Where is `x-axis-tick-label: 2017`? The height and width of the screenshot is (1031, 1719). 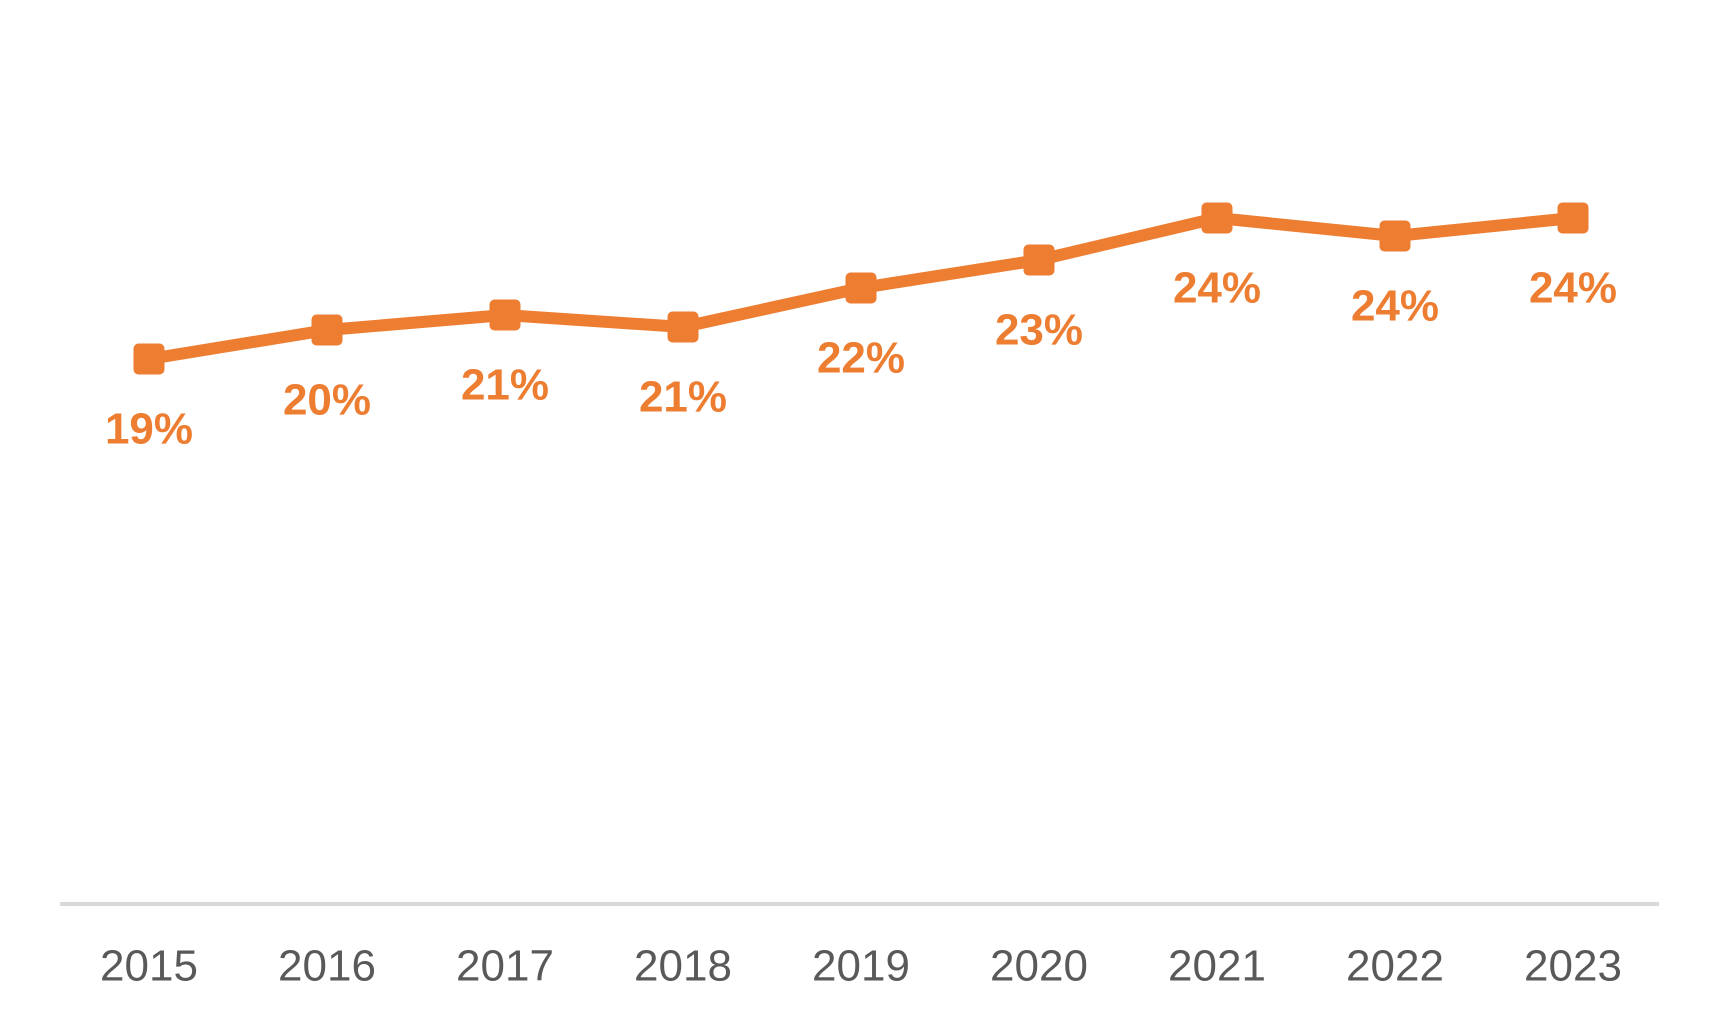 x-axis-tick-label: 2017 is located at coordinates (505, 966).